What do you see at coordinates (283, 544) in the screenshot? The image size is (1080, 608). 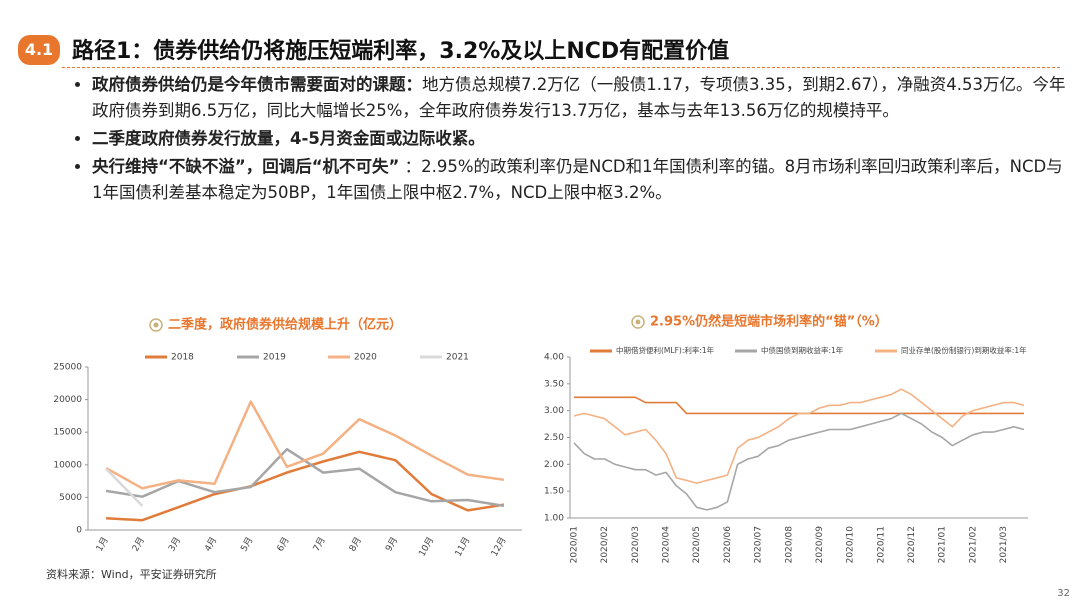 I see `x-tick-label: 6月` at bounding box center [283, 544].